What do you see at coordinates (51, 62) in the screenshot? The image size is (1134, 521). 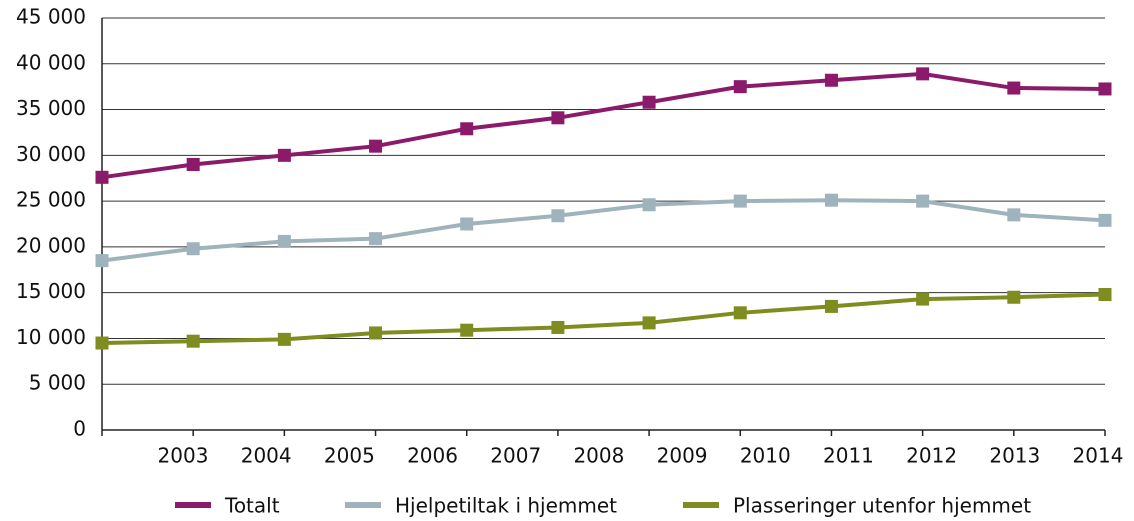 I see `y-tick-label: 40 000` at bounding box center [51, 62].